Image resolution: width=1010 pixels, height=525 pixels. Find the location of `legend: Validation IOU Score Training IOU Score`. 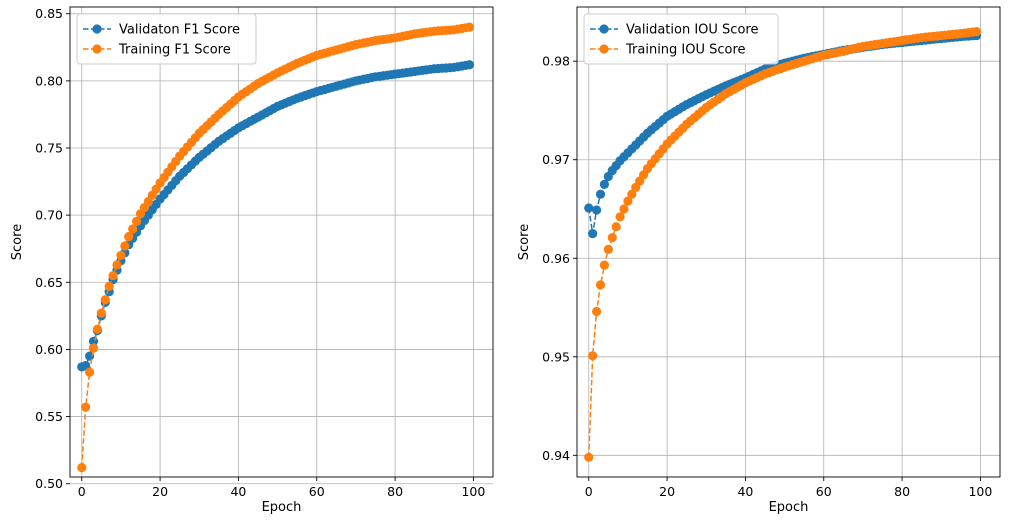

legend: Validation IOU Score Training IOU Score is located at coordinates (681, 39).